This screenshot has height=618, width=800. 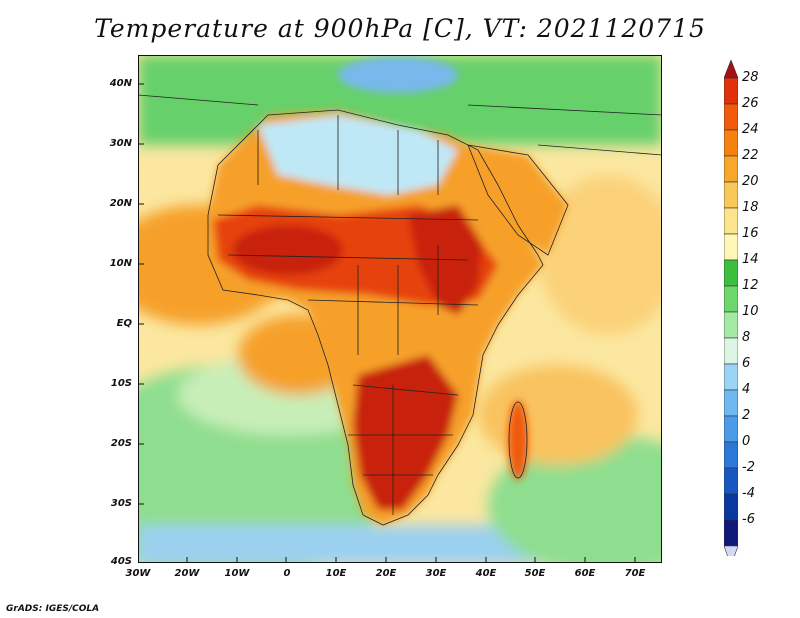 What do you see at coordinates (750, 129) in the screenshot?
I see `colorbar-label: 24` at bounding box center [750, 129].